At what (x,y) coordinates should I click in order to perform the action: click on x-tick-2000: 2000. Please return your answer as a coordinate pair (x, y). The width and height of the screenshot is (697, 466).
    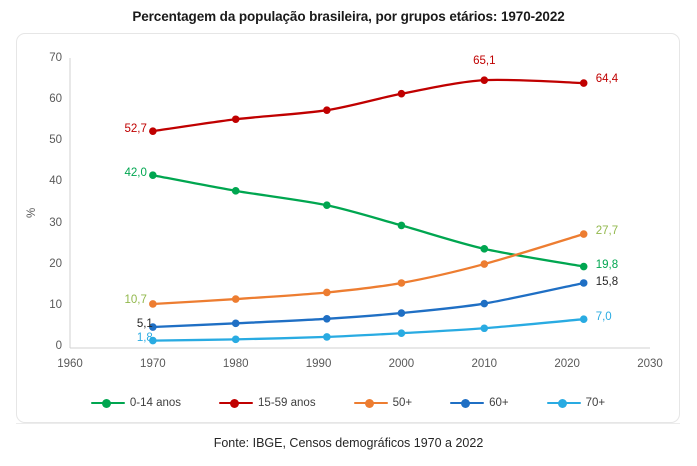
    Looking at the image, I should click on (401, 364).